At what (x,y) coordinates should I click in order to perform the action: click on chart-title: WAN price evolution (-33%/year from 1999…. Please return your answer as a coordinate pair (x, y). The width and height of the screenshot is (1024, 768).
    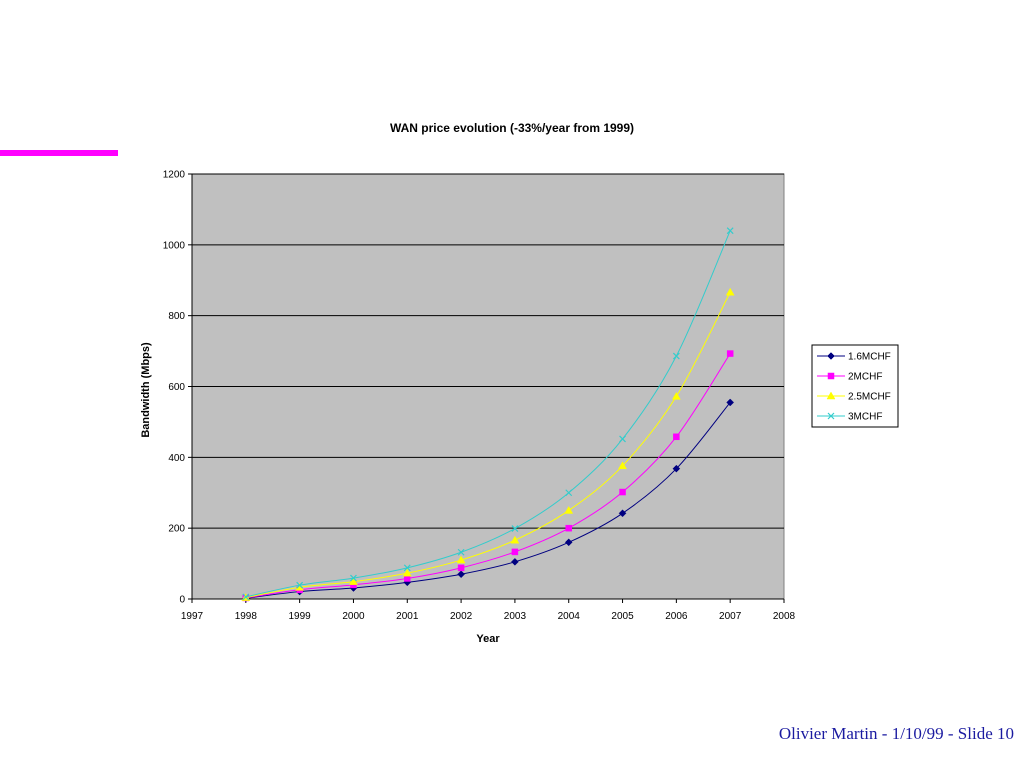
    Looking at the image, I should click on (512, 128).